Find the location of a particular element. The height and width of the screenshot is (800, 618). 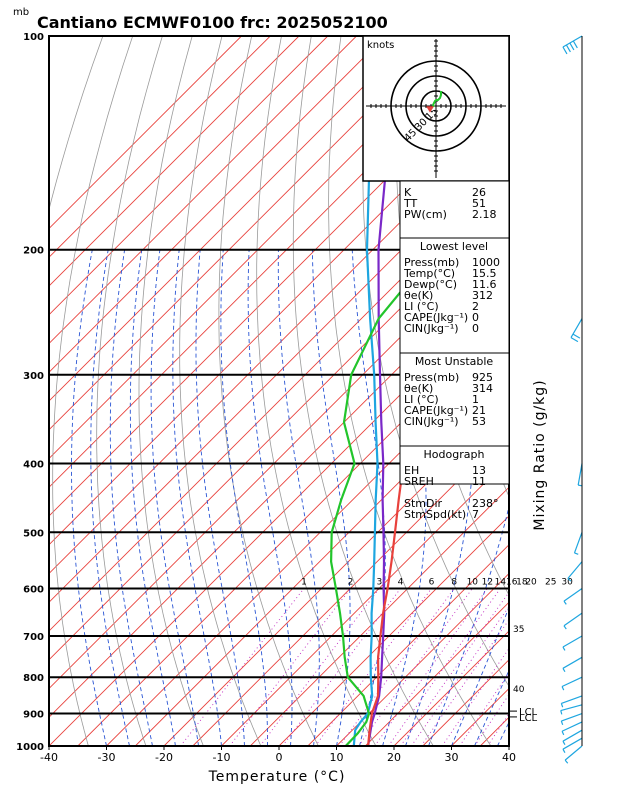

mixing-ratio-label: 35 is located at coordinates (518, 630).